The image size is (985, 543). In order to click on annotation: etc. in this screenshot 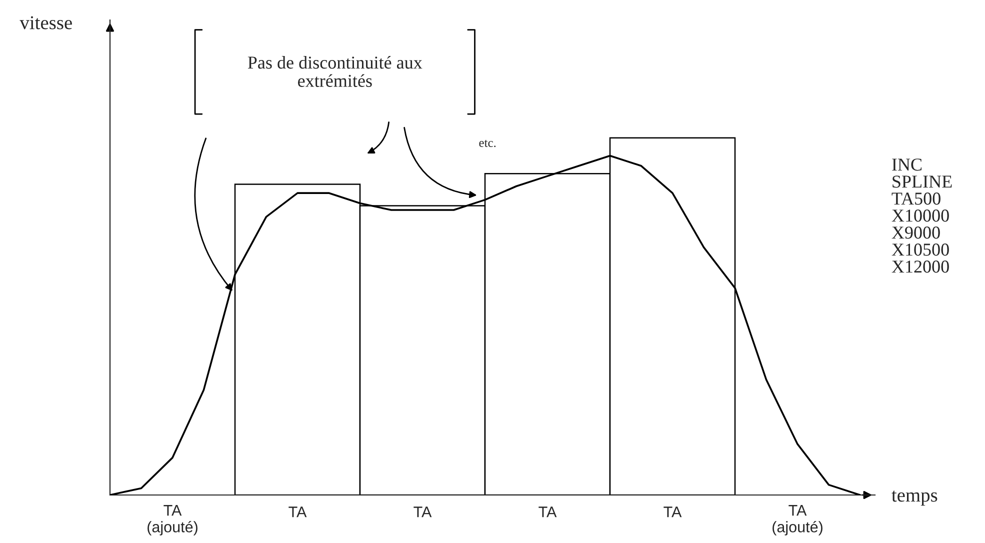, I will do `click(487, 144)`.